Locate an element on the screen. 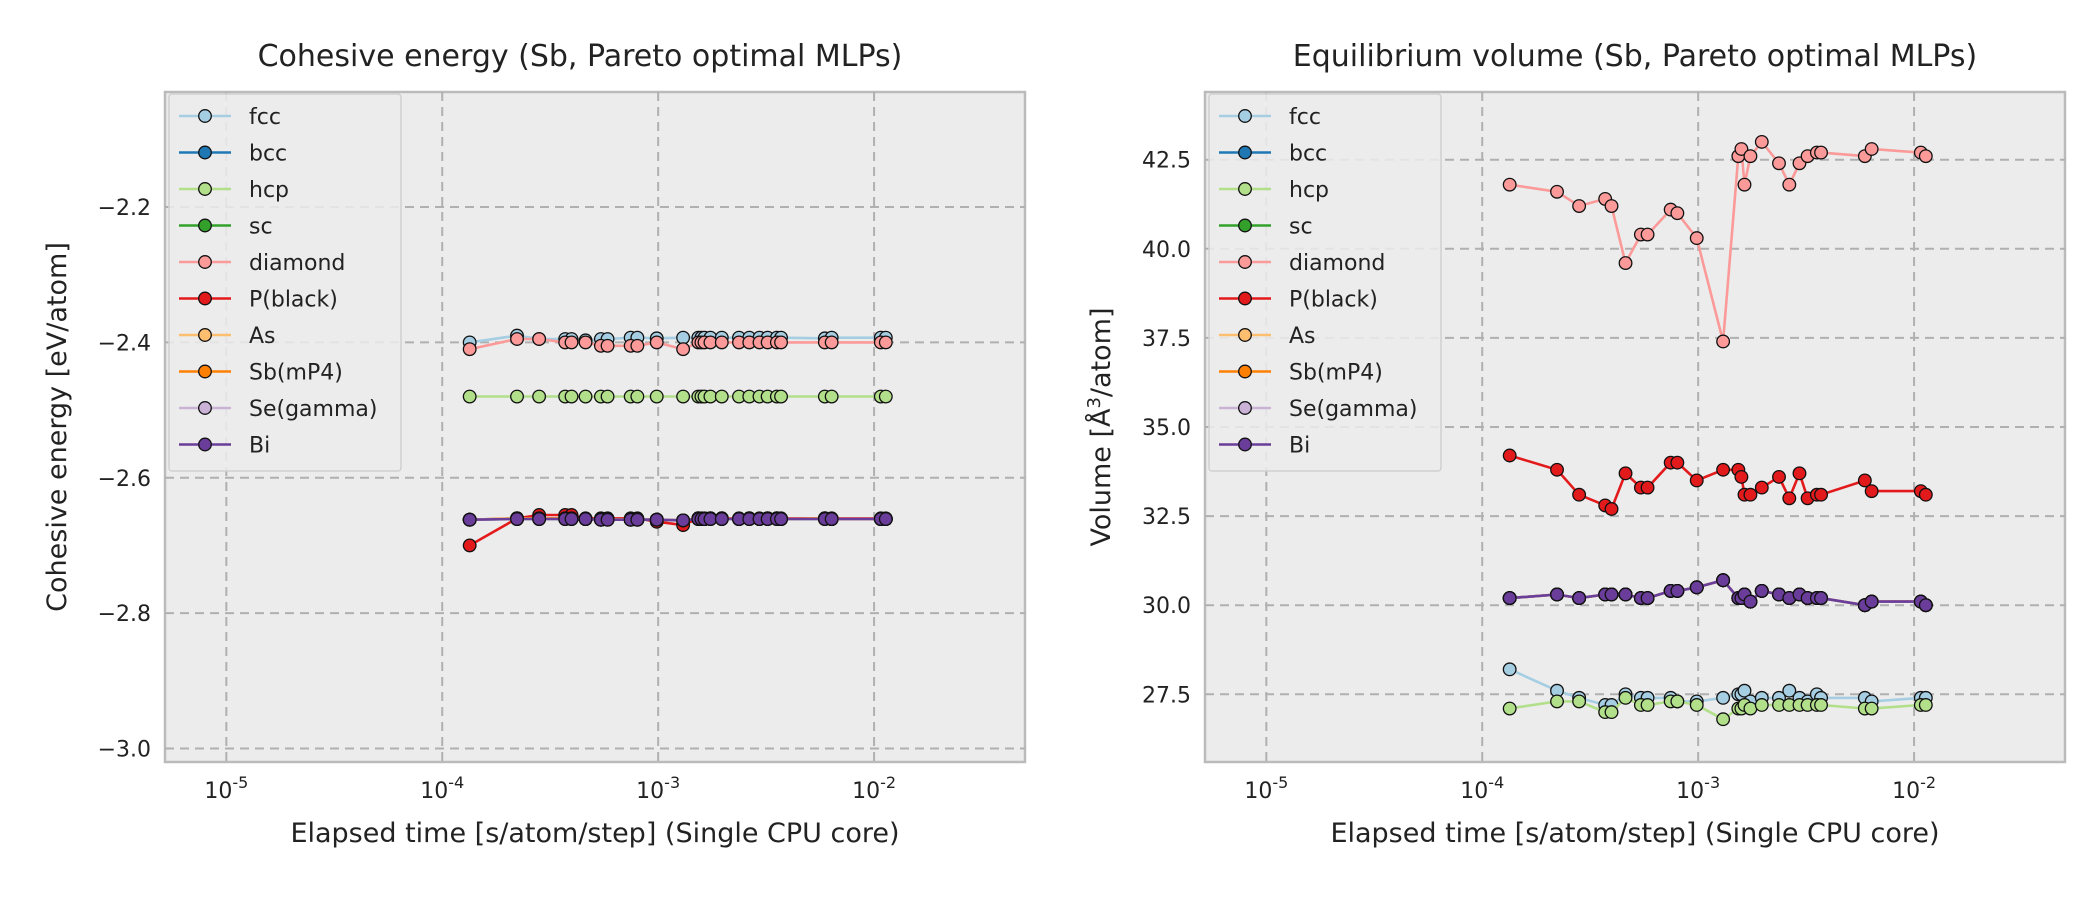 This screenshot has width=2100, height=900. legend-item: Se(gamma) is located at coordinates (278, 409).